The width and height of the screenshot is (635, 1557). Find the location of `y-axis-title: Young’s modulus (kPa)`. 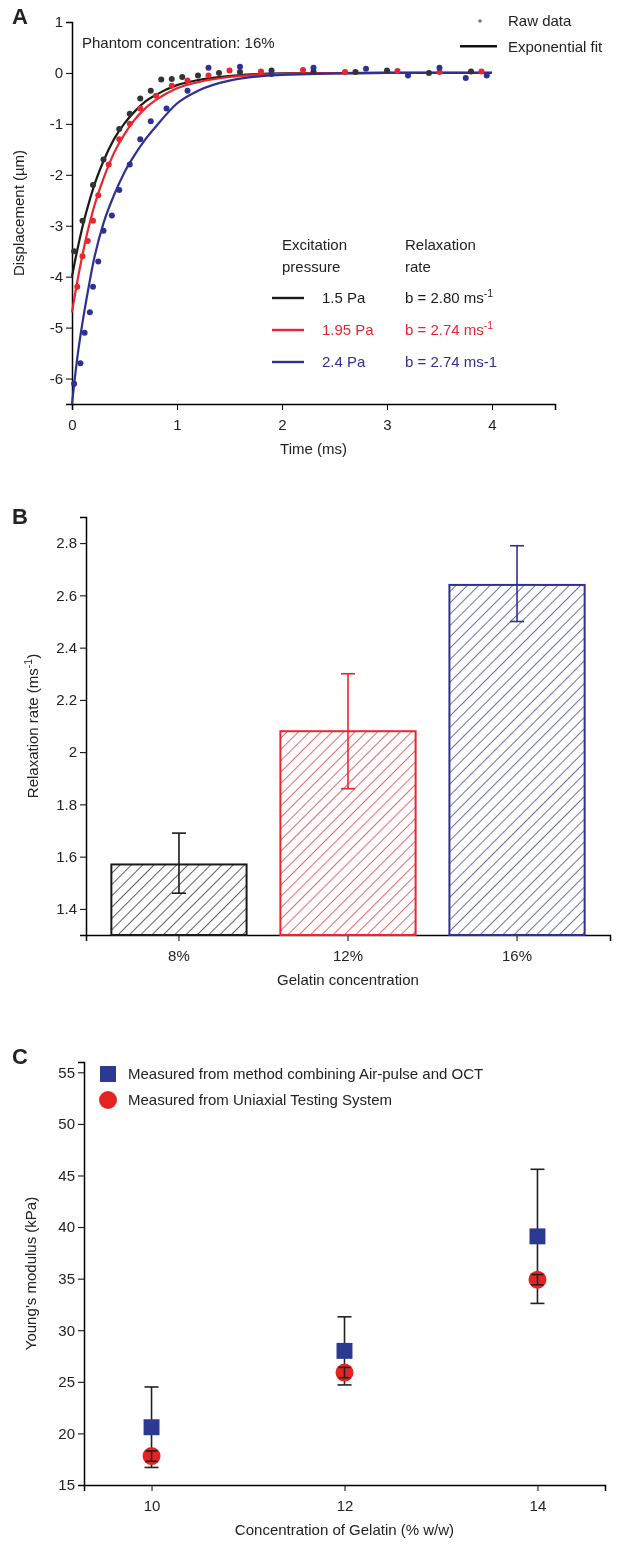

y-axis-title: Young’s modulus (kPa) is located at coordinates (30, 1273).